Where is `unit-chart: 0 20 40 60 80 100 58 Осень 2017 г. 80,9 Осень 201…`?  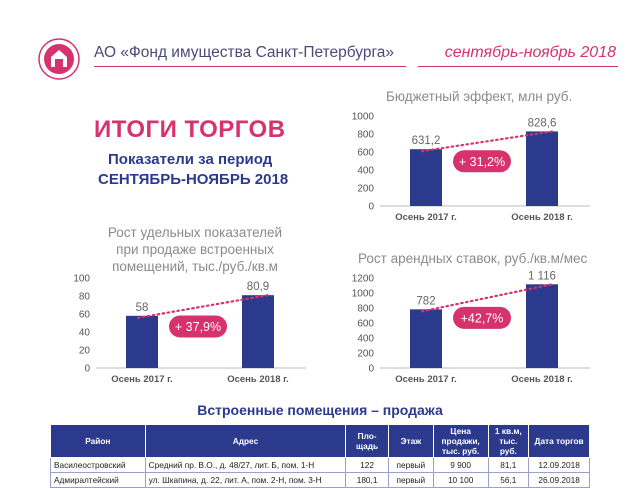
unit-chart: 0 20 40 60 80 100 58 Осень 2017 г. 80,9 Осень 201… is located at coordinates (189, 329).